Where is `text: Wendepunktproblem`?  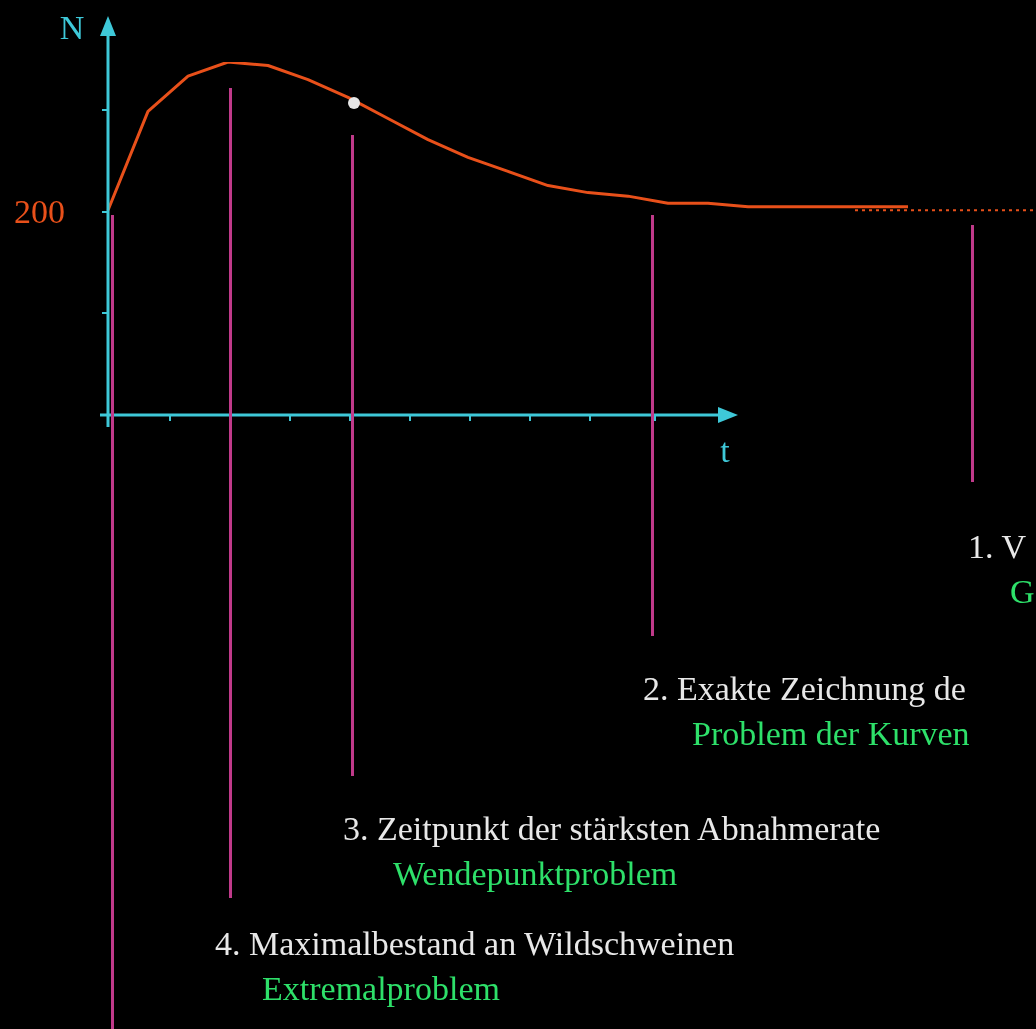
text: Wendepunktproblem is located at coordinates (535, 873).